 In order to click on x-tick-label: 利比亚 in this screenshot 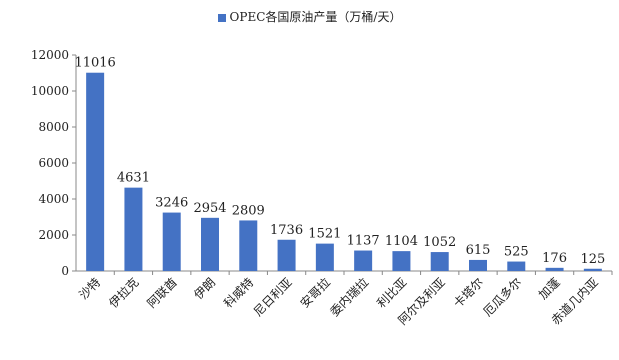, I will do `click(391, 292)`.